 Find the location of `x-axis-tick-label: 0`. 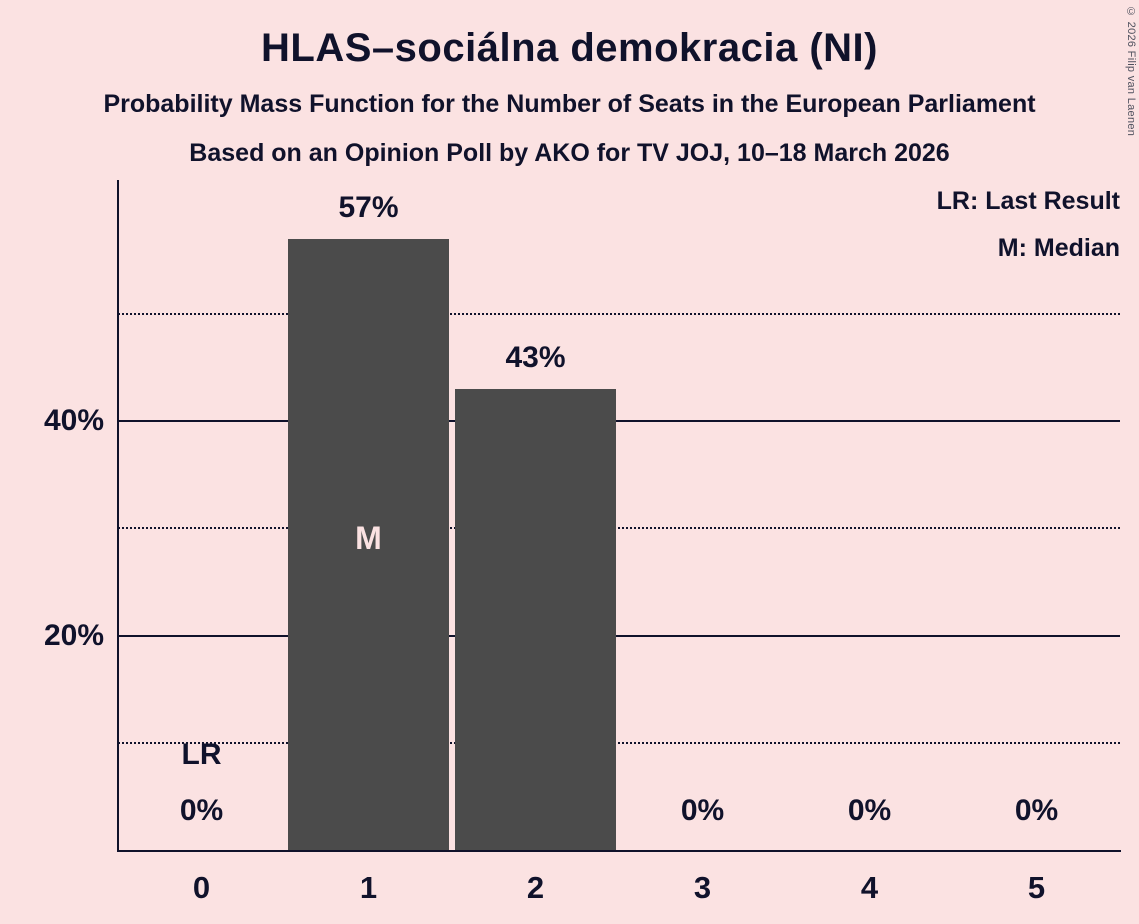

x-axis-tick-label: 0 is located at coordinates (201, 887).